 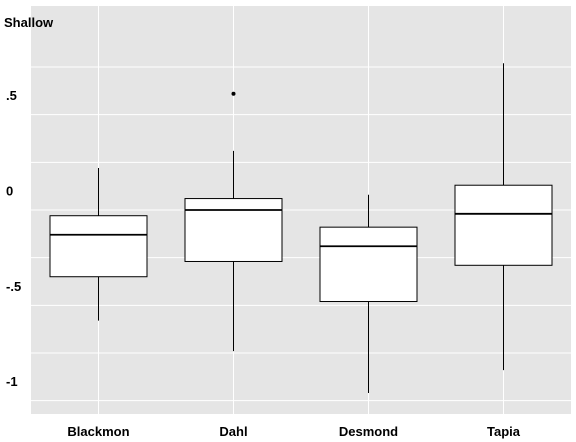 I want to click on x-tick-label: Dahl, so click(x=233, y=431).